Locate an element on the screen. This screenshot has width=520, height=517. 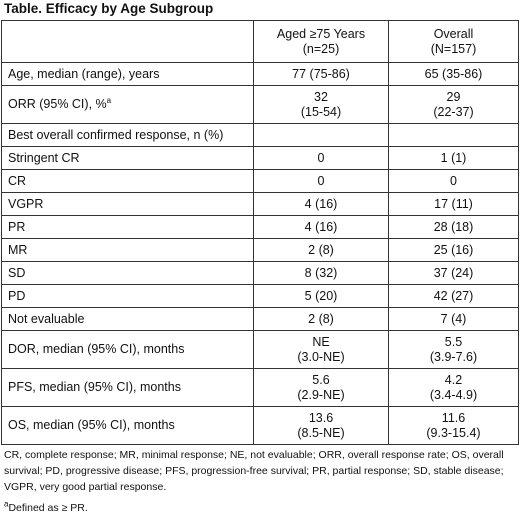
cell-aged75: 5.6 (2.9-NE) is located at coordinates (321, 387).